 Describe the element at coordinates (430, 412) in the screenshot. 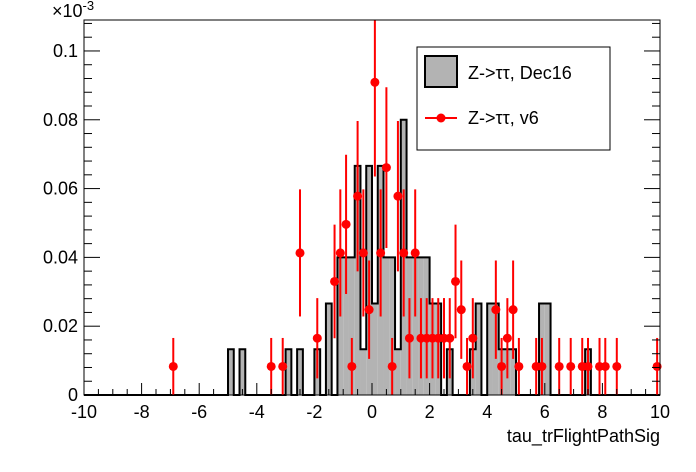

I see `x-tick-label: 2` at that location.